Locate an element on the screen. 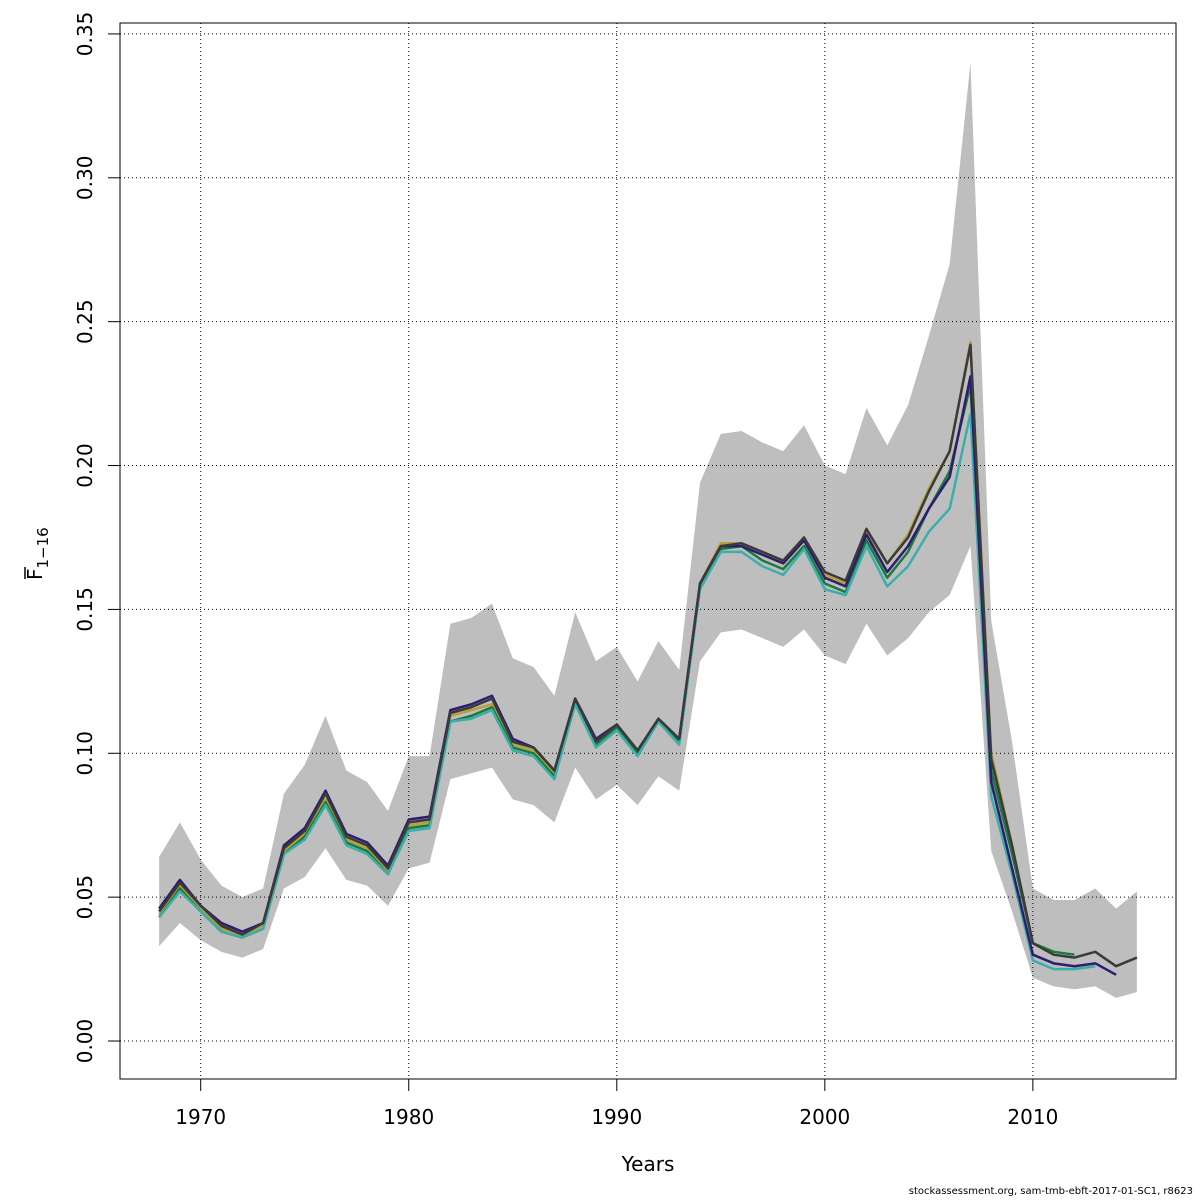 This screenshot has width=1200, height=1200. y-tick-label: 0.15 is located at coordinates (85, 609).